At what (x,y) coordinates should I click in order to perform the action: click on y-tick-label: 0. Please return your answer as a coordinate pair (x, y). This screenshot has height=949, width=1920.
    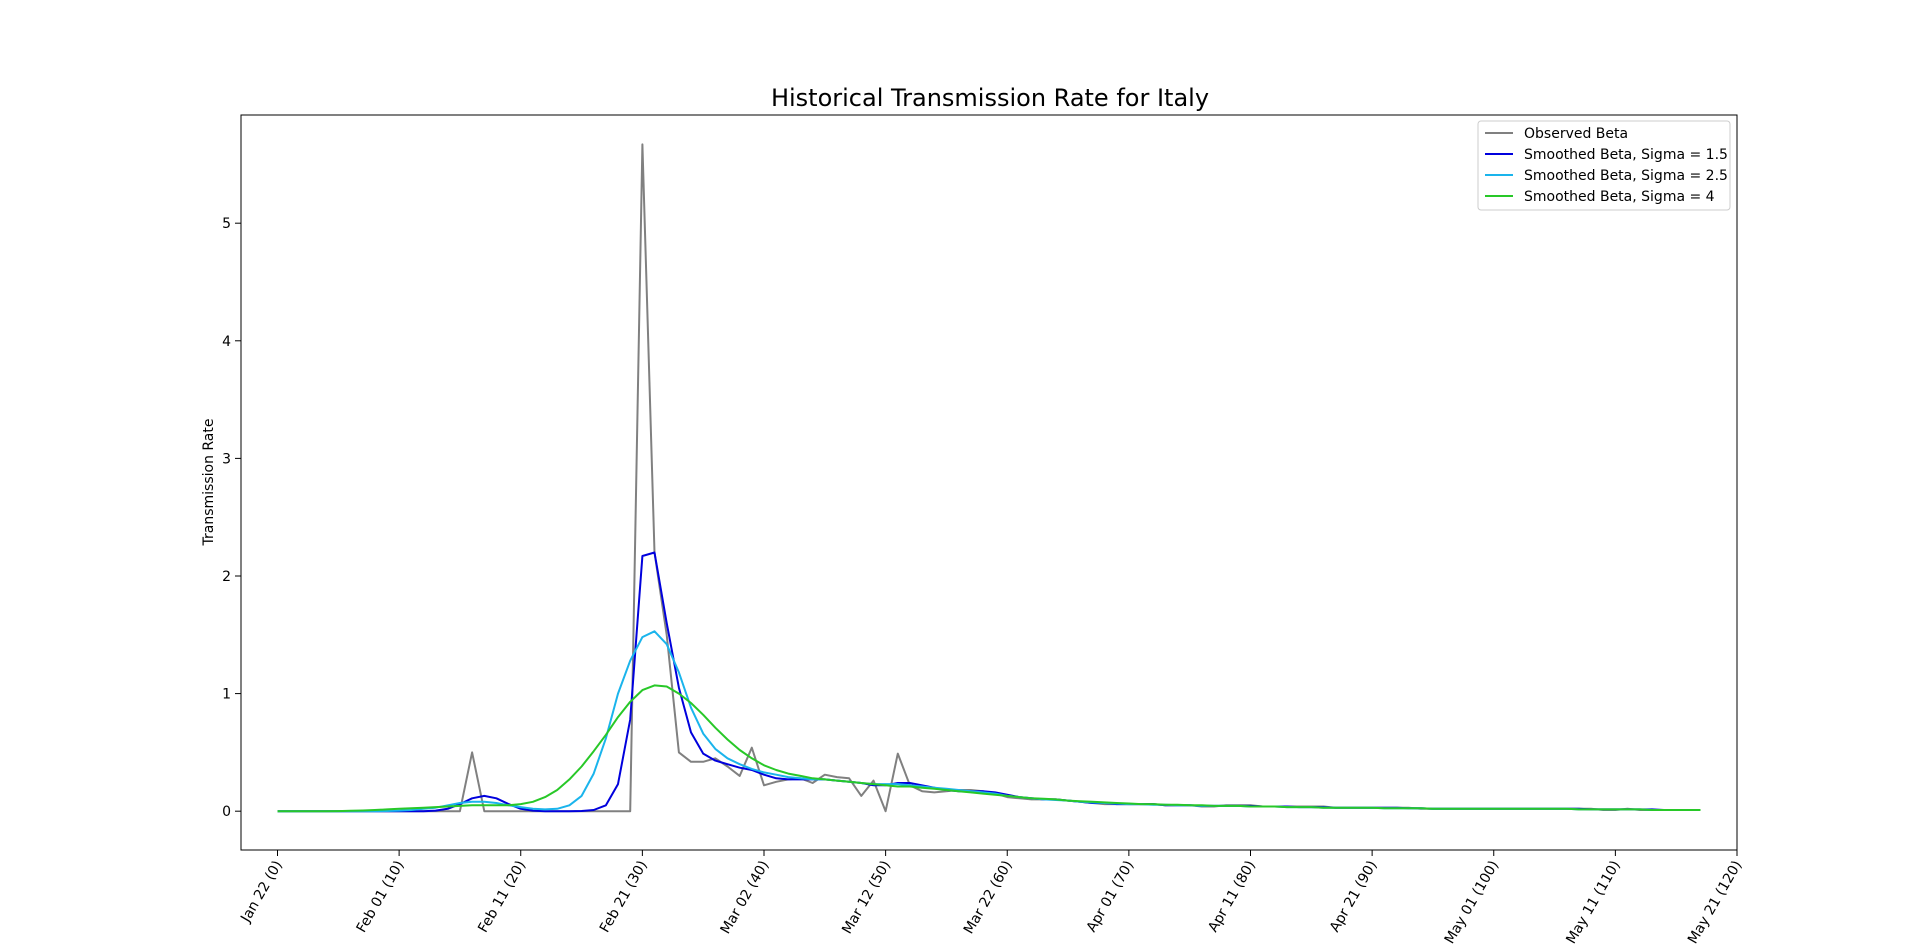
    Looking at the image, I should click on (226, 812).